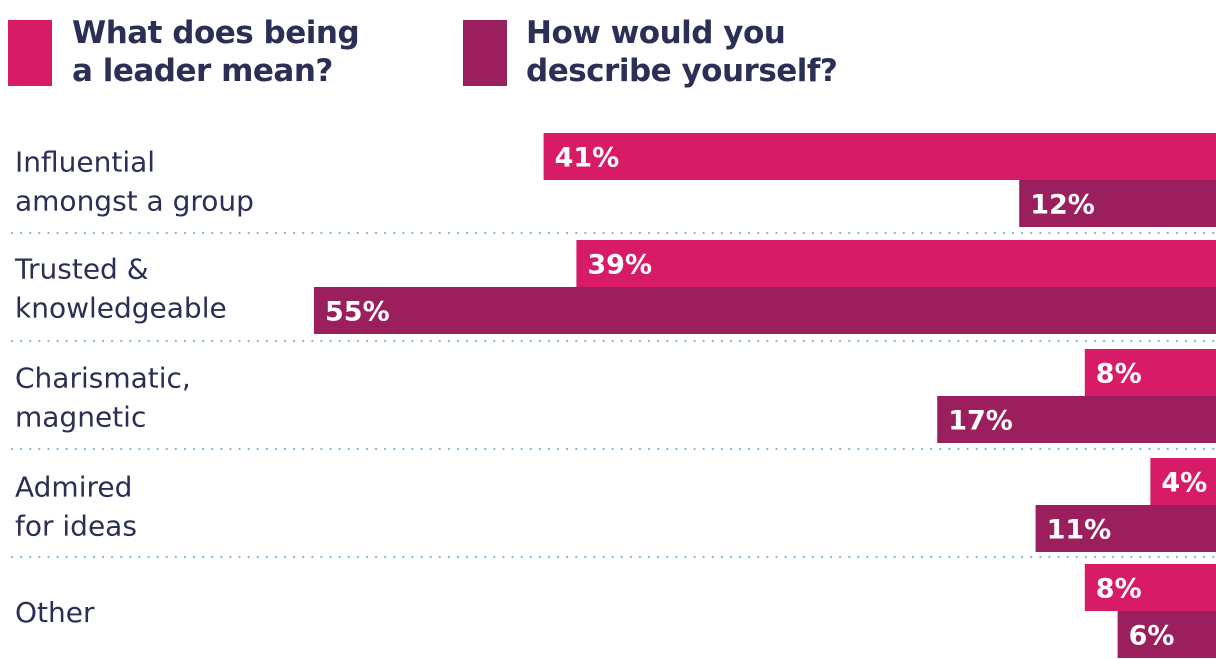 The height and width of the screenshot is (659, 1216). I want to click on category-label-1-line-1: Influential, so click(85, 162).